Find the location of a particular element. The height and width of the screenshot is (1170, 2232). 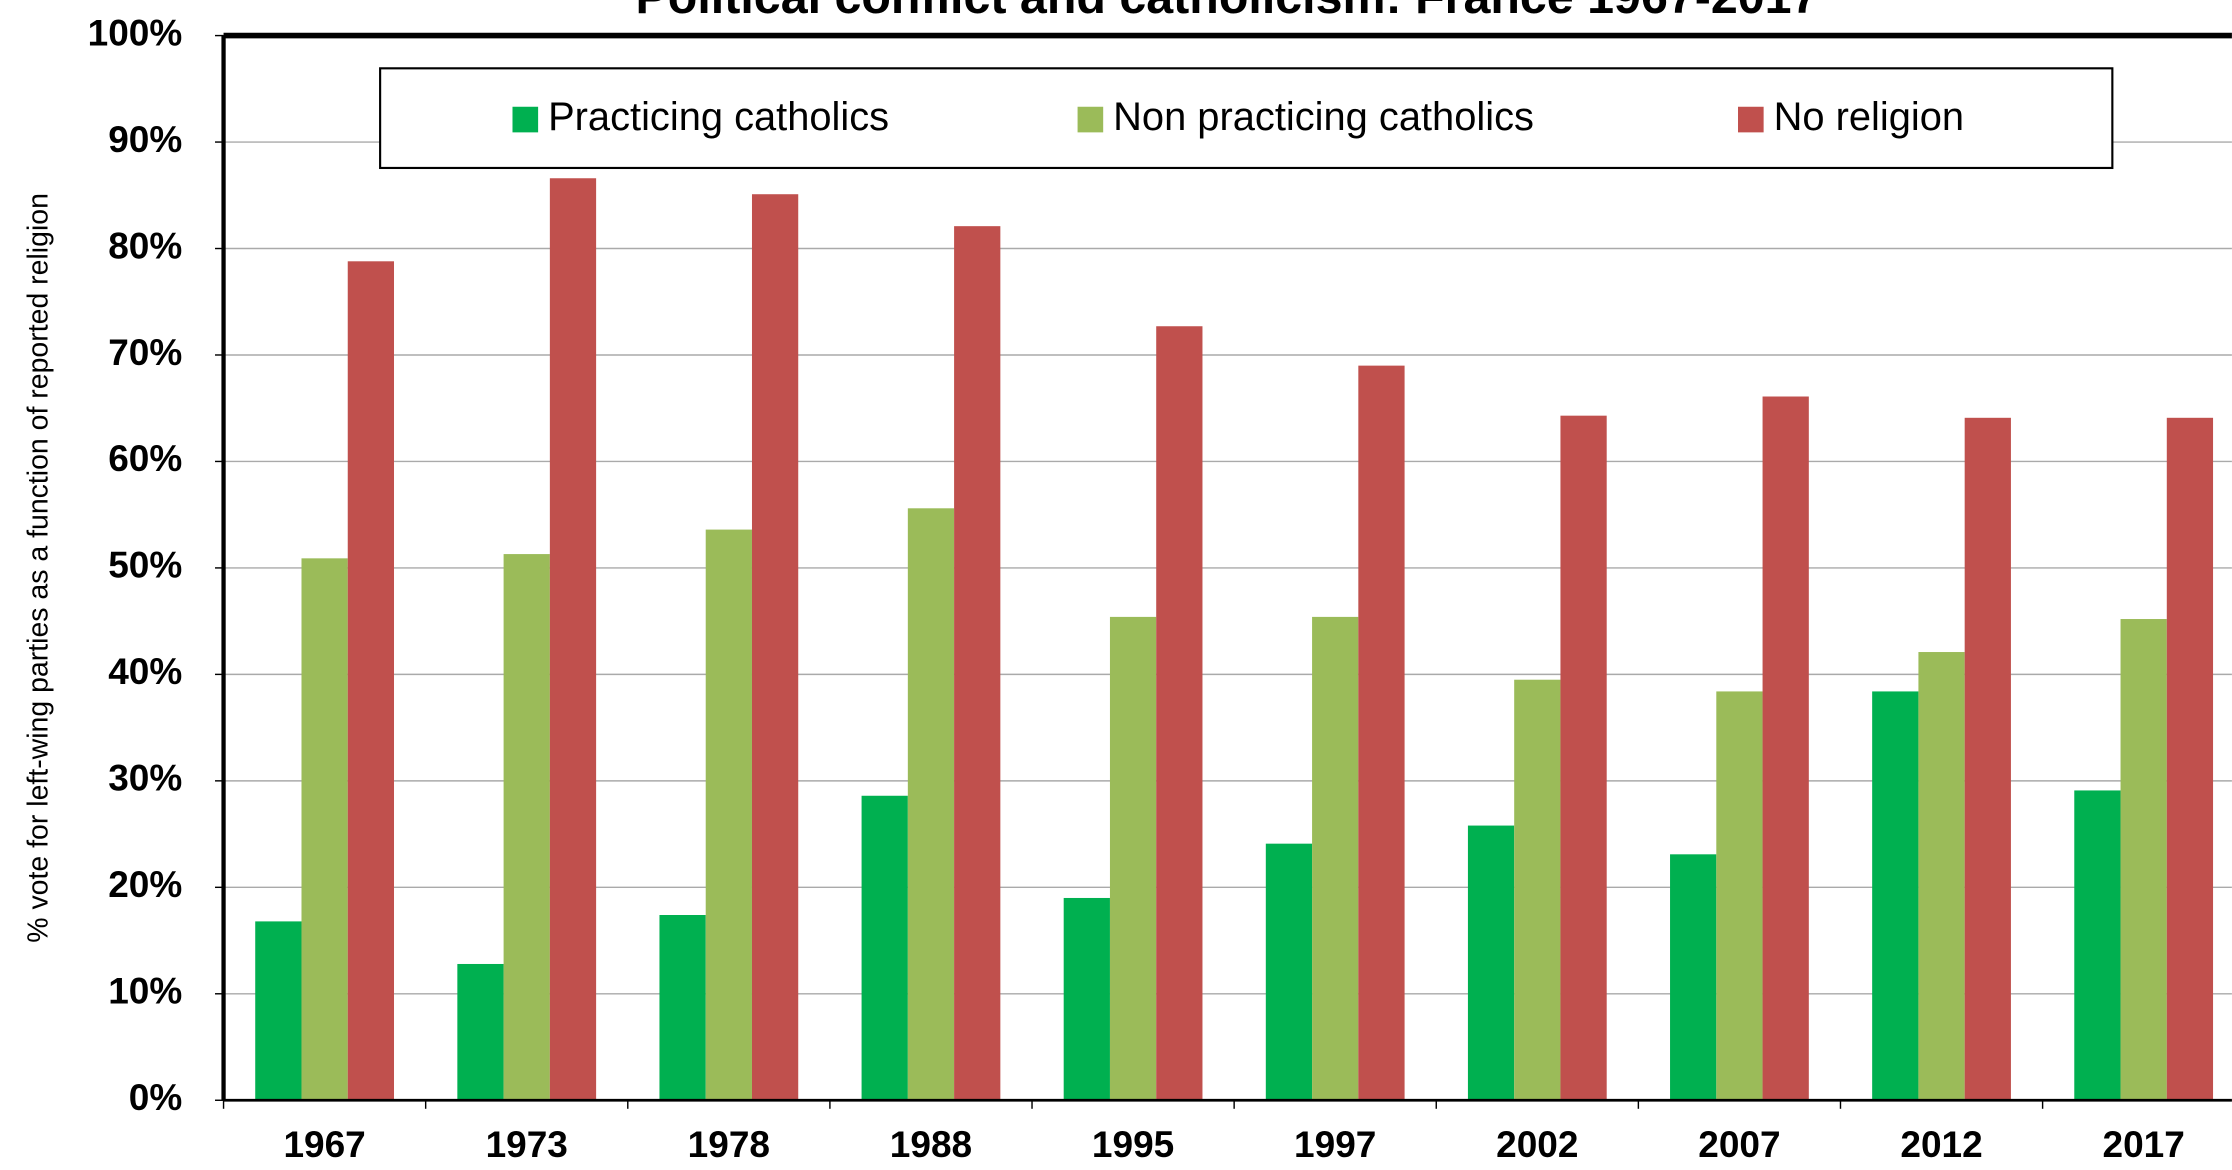

y-tick-label: 20% is located at coordinates (145, 884).